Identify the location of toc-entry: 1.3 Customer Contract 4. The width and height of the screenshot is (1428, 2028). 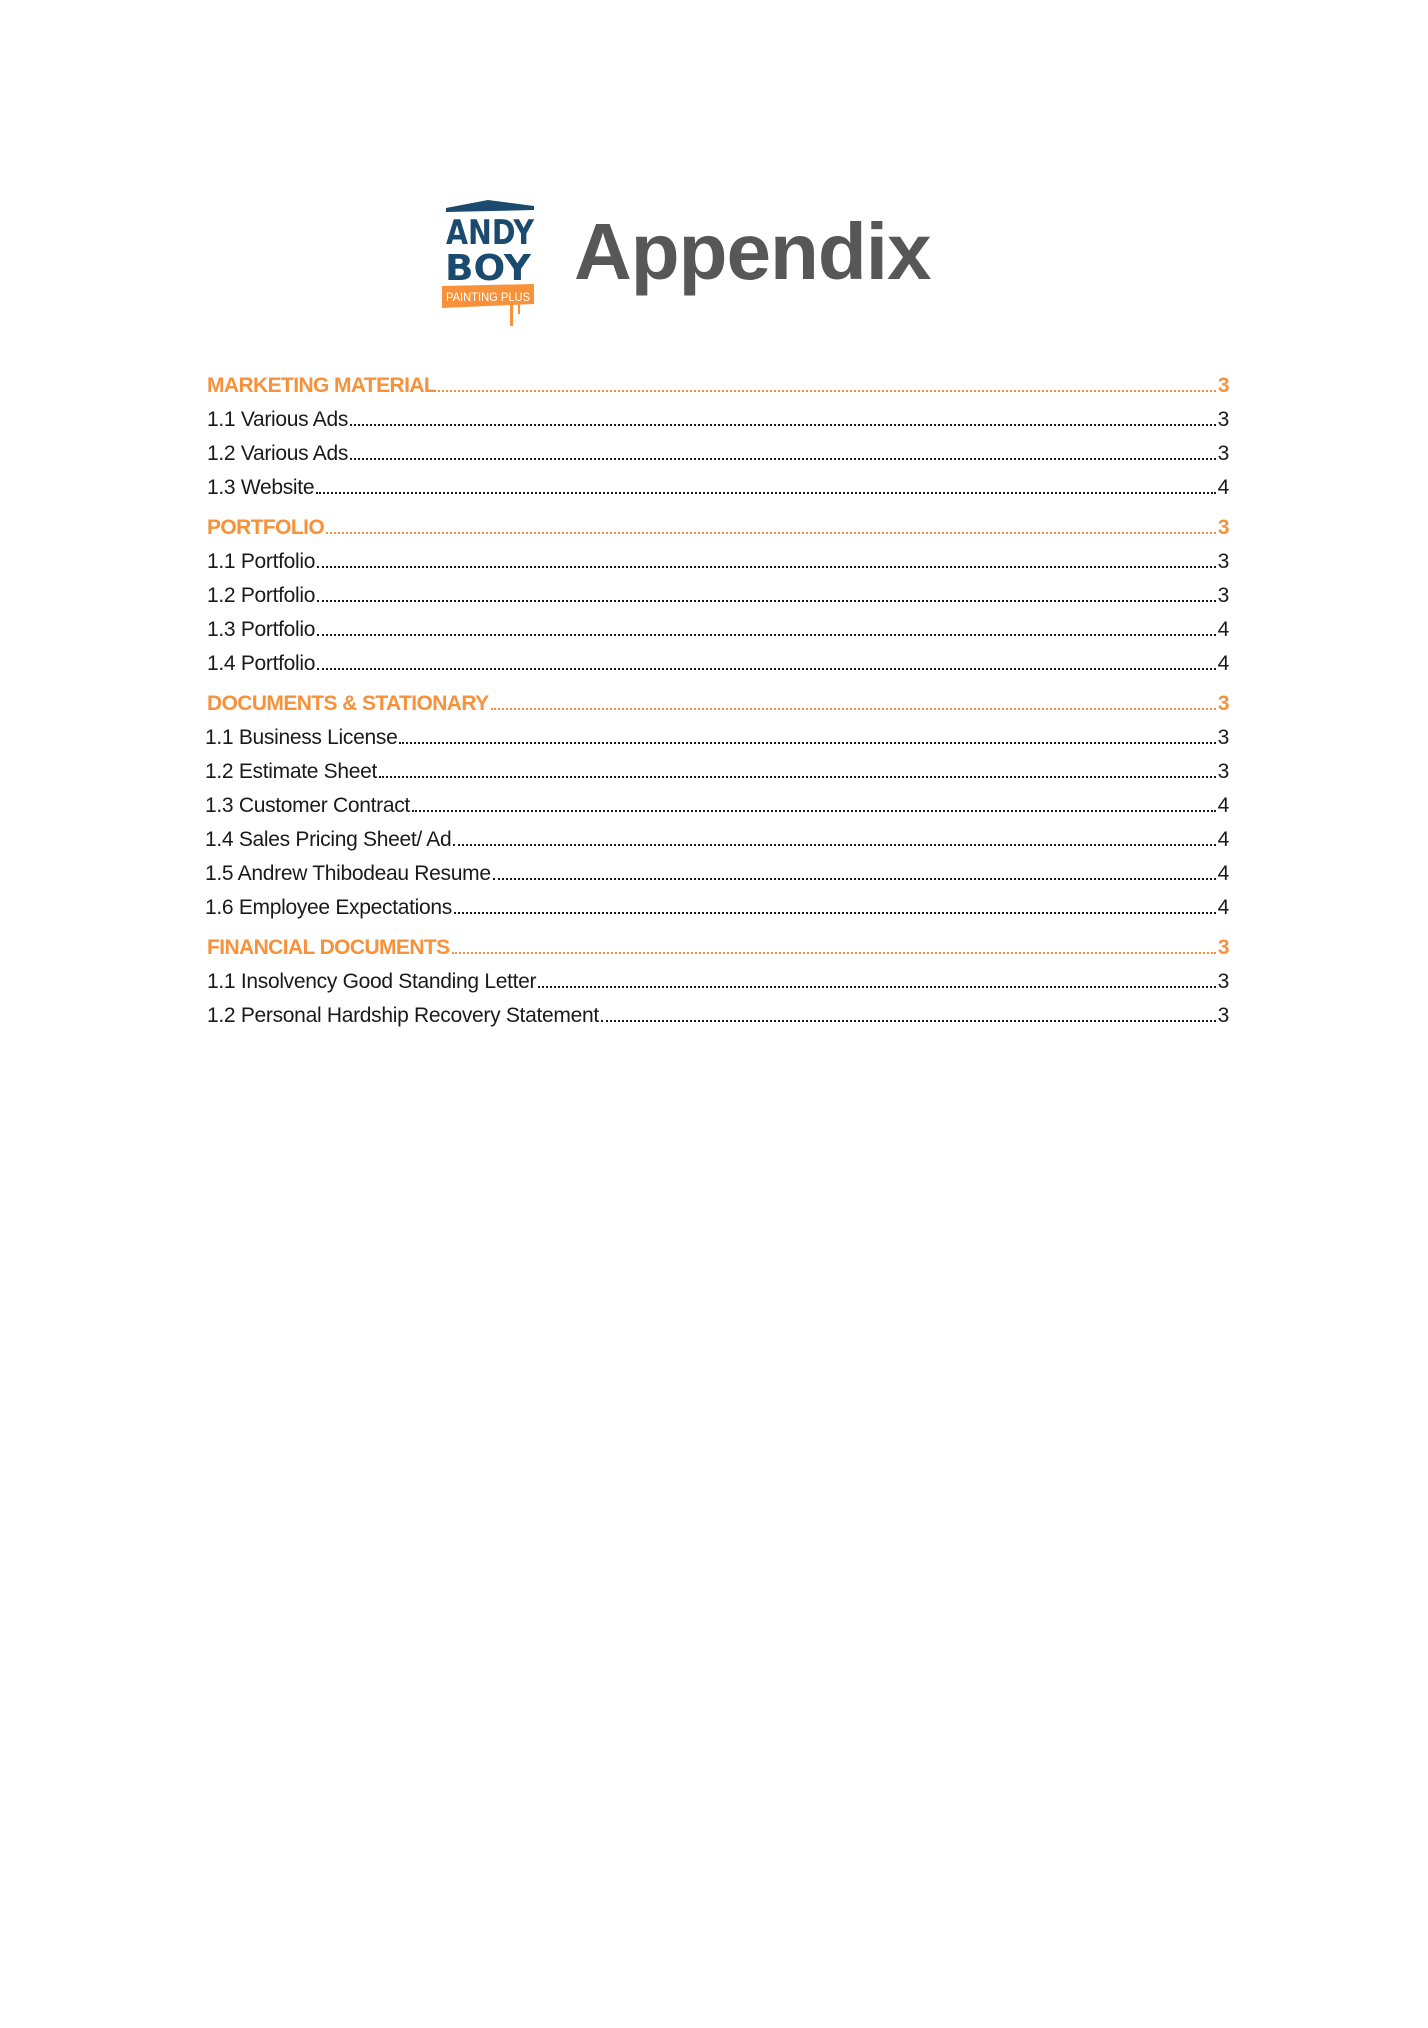
(717, 801).